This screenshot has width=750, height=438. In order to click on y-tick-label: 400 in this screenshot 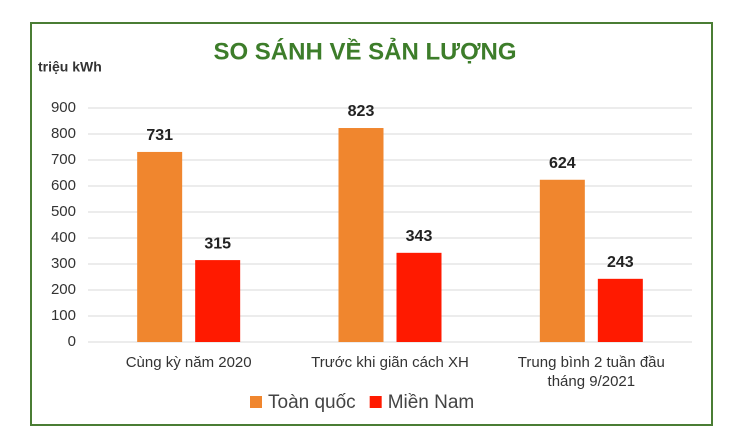, I will do `click(63, 237)`.